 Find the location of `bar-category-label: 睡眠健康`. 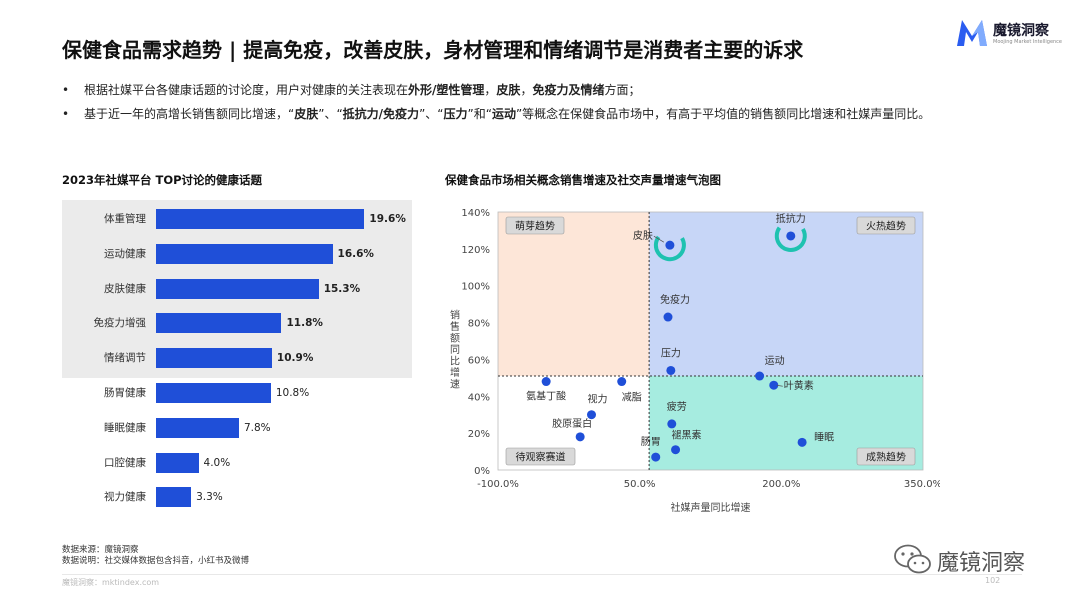

bar-category-label: 睡眠健康 is located at coordinates (125, 427).